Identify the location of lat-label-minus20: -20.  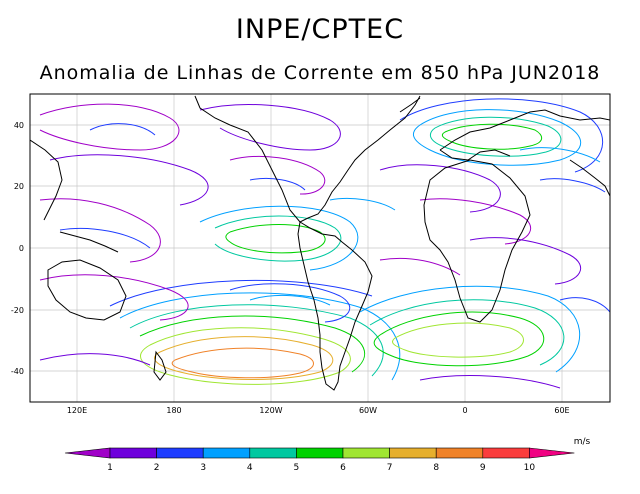
(17, 310).